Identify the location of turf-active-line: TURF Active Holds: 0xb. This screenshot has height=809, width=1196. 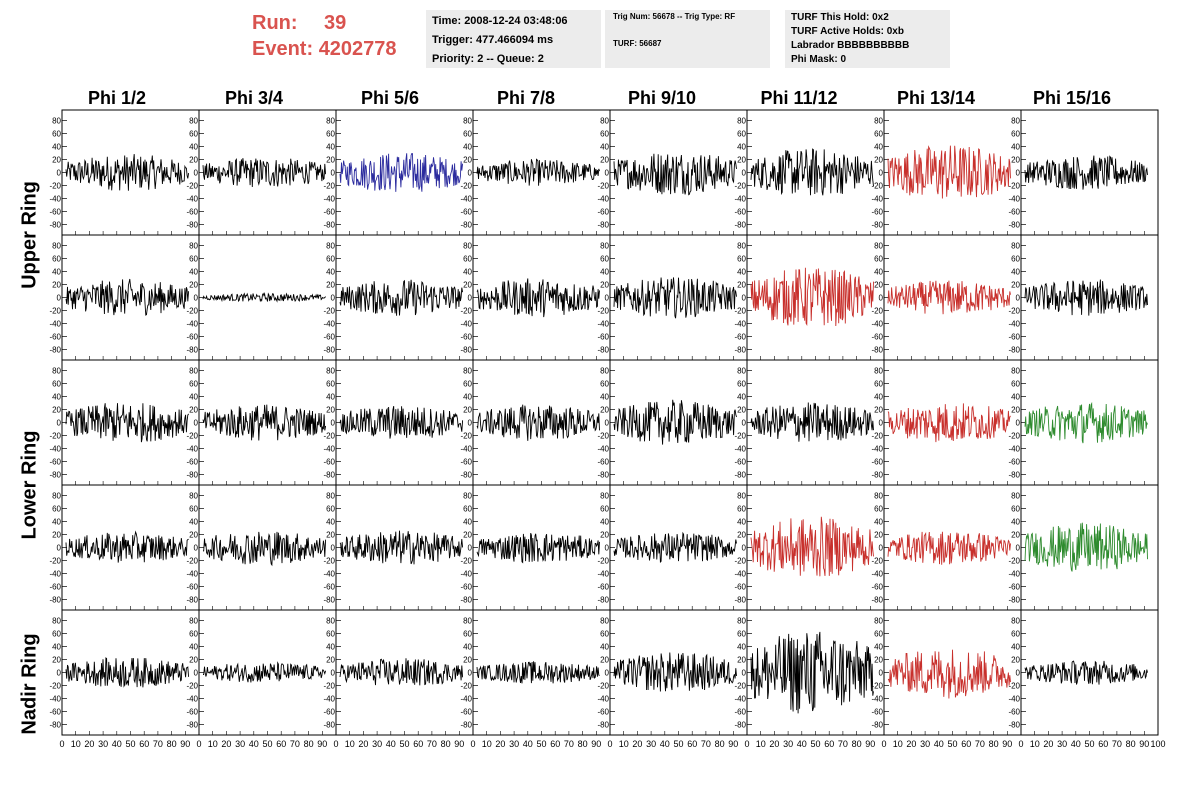
(847, 31).